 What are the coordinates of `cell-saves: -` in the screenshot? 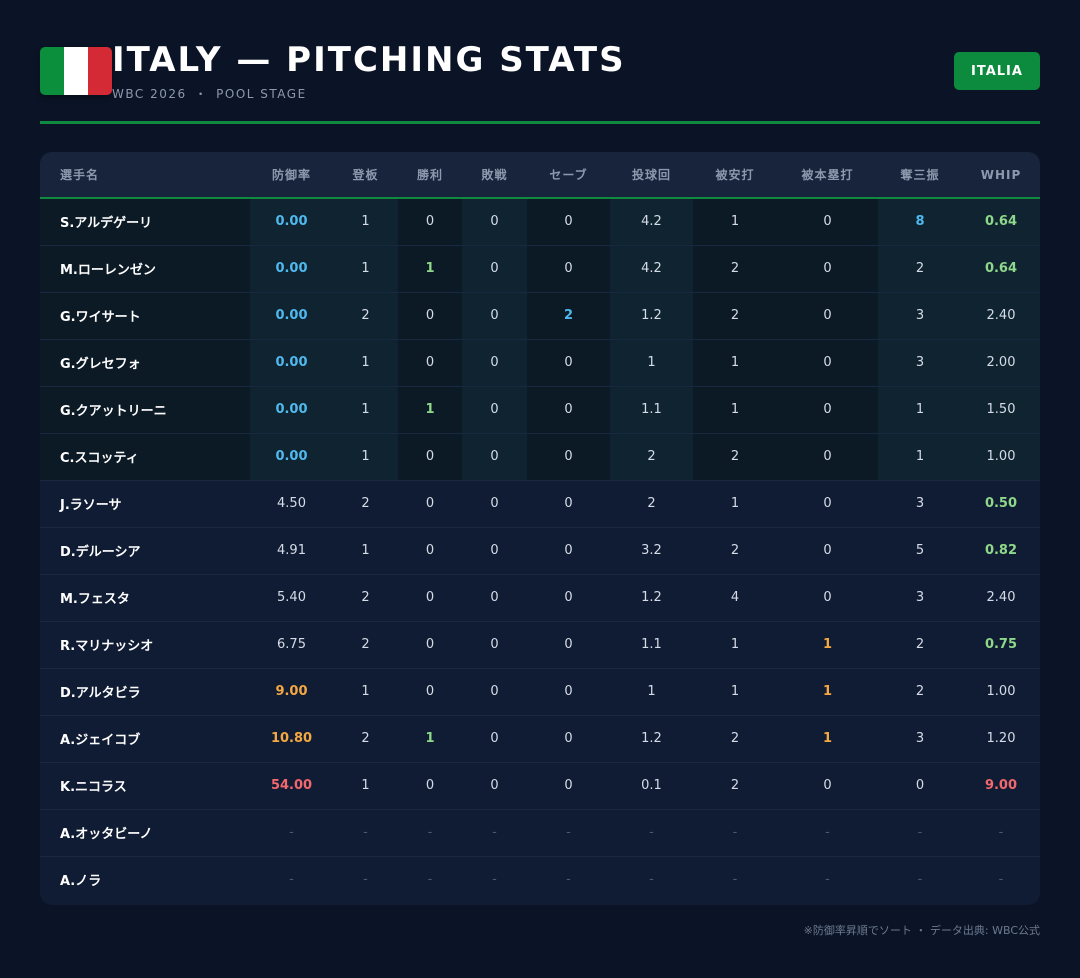 It's located at (568, 879).